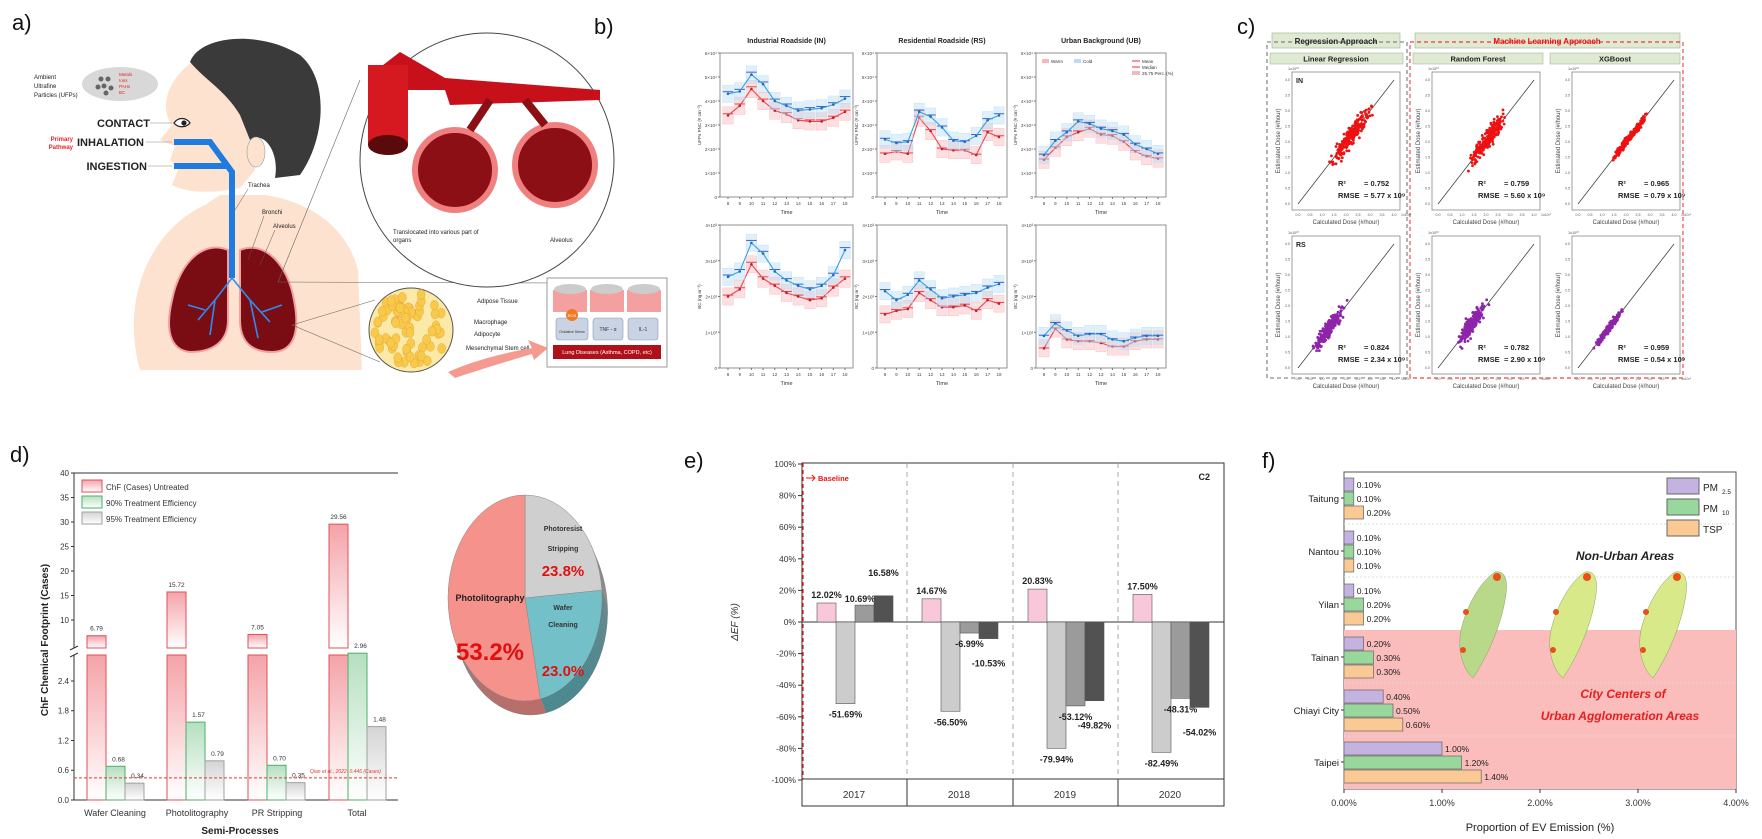 Image resolution: width=1762 pixels, height=839 pixels. What do you see at coordinates (1077, 61) in the screenshot?
I see `legend-swatch-cold` at bounding box center [1077, 61].